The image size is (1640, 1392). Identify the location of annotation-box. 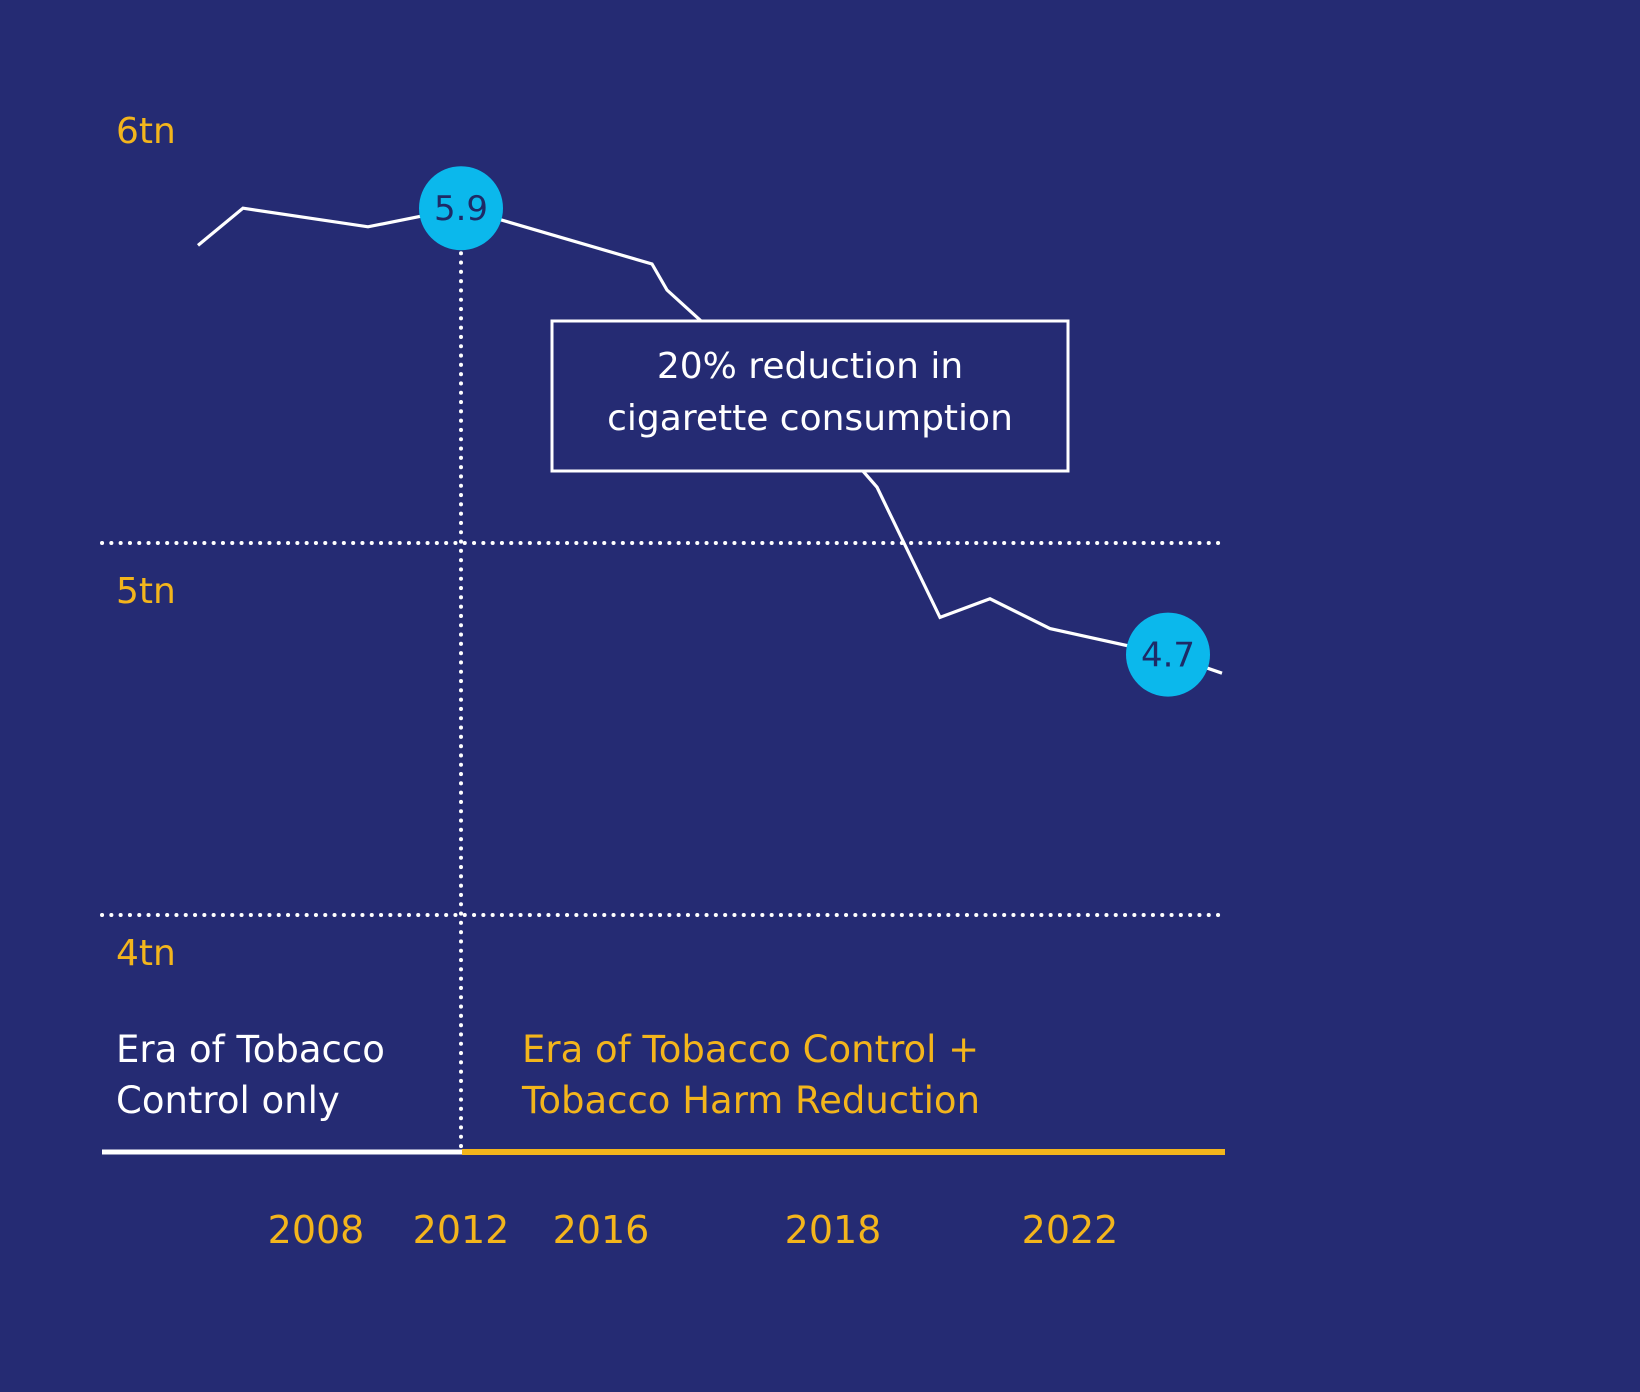
(810, 396).